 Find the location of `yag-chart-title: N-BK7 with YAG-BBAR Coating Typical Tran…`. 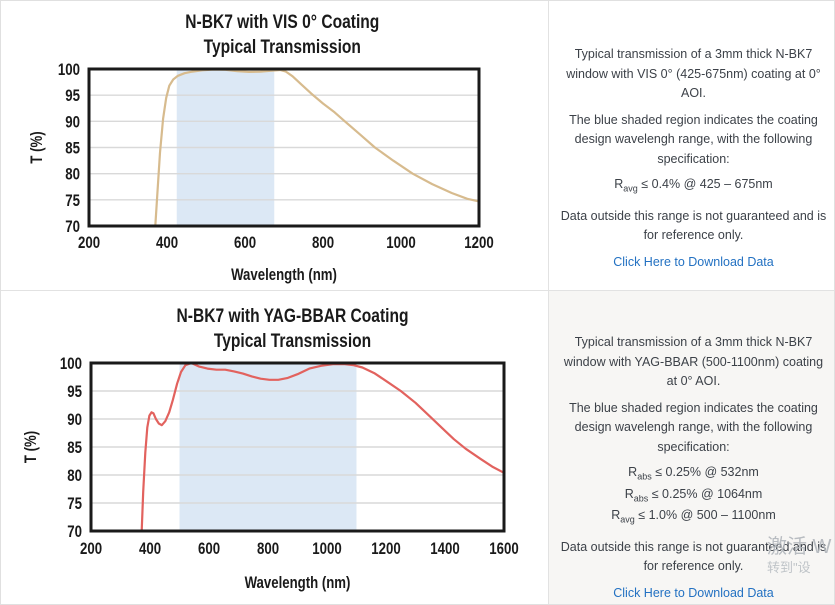

yag-chart-title: N-BK7 with YAG-BBAR Coating Typical Tran… is located at coordinates (274, 329).